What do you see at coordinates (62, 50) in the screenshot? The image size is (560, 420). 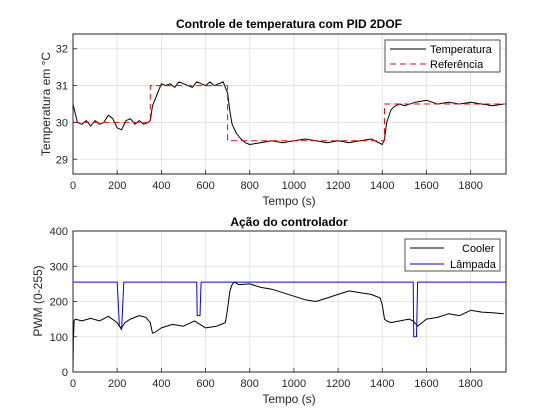 I see `temperature-y-tick-label: 32` at bounding box center [62, 50].